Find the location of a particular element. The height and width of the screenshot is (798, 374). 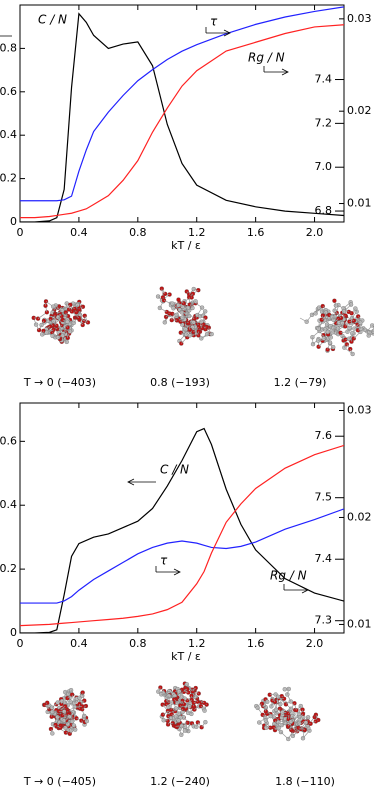

snapshot-caption: 1.8 (−110) is located at coordinates (305, 781).